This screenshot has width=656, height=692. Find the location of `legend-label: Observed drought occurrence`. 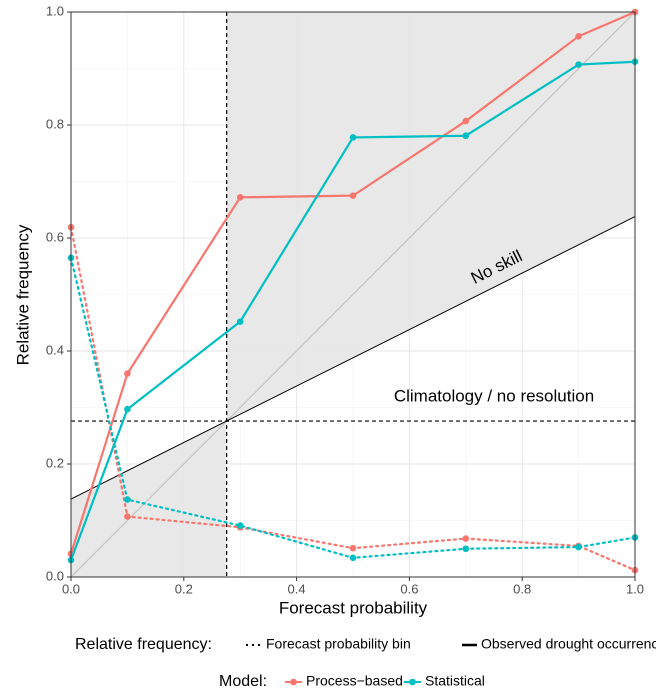

legend-label: Observed drought occurrence is located at coordinates (568, 644).